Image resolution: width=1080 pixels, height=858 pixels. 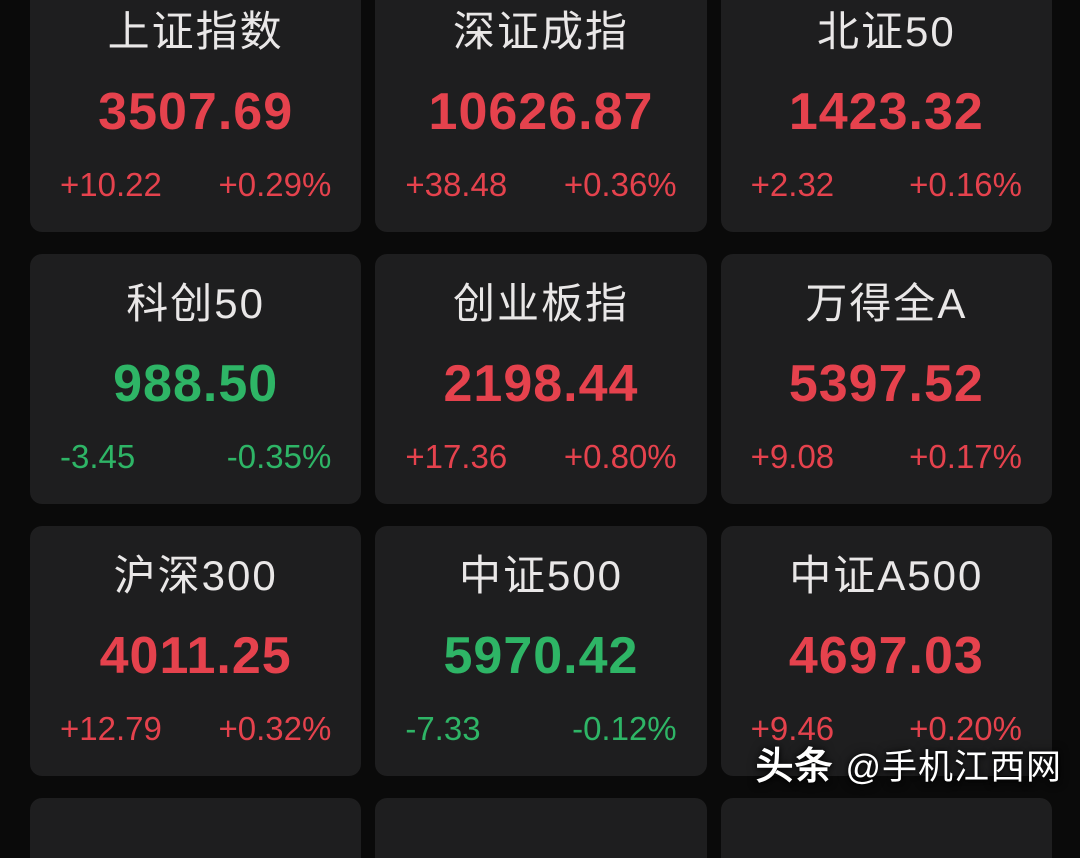 I want to click on index-card-star50: 科创50 988.50 -3.45 -0.35%, so click(x=196, y=379).